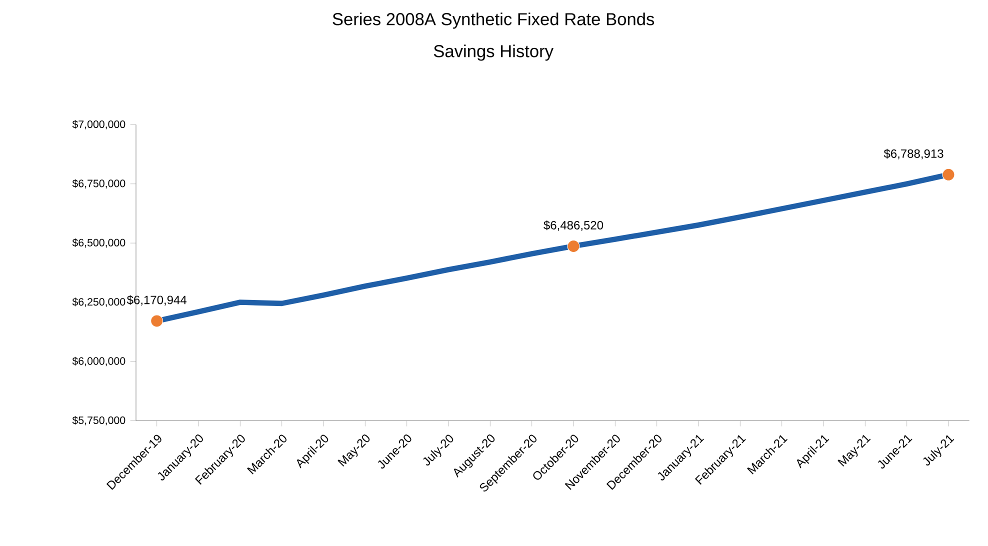 Image resolution: width=988 pixels, height=546 pixels. Describe the element at coordinates (99, 361) in the screenshot. I see `y-tick-label: $6,000,000` at that location.